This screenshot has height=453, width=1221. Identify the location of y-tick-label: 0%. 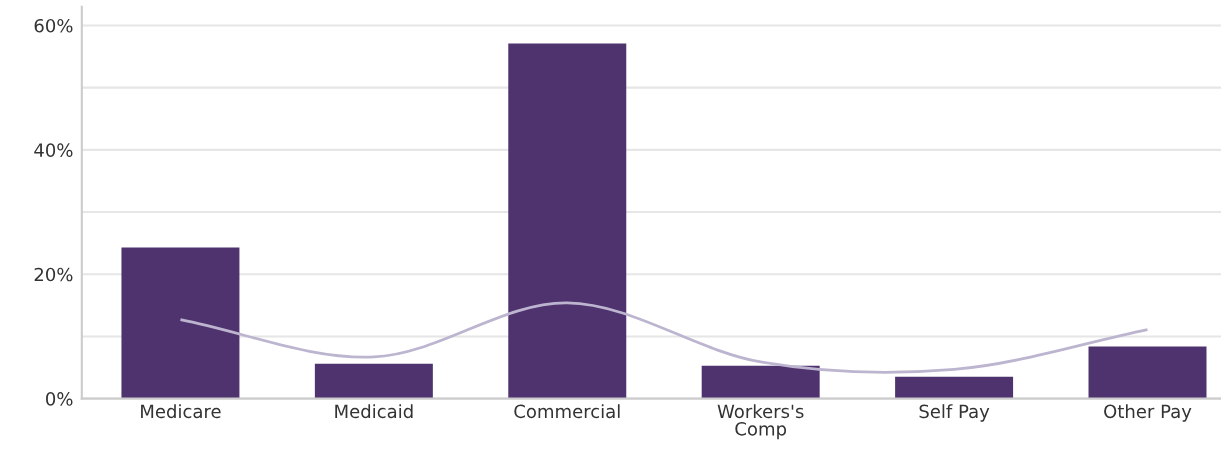
(59, 399).